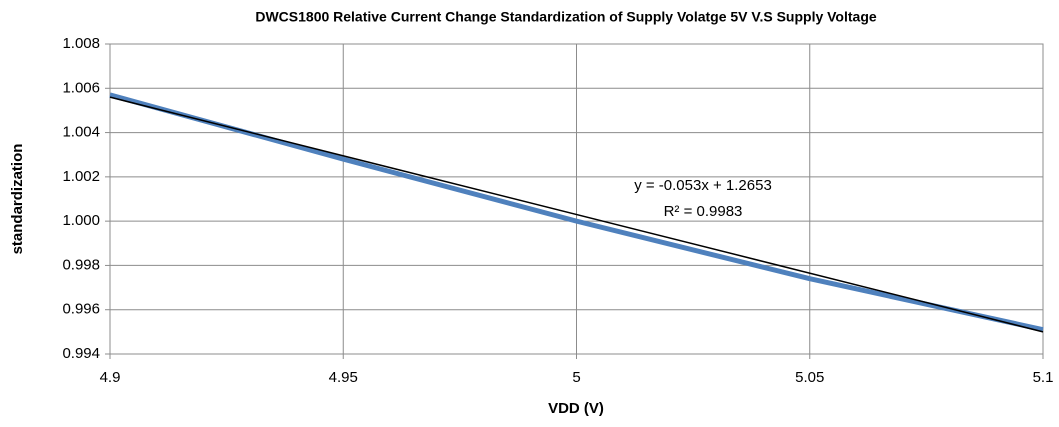  Describe the element at coordinates (343, 377) in the screenshot. I see `x-tick-label: 4.95` at that location.